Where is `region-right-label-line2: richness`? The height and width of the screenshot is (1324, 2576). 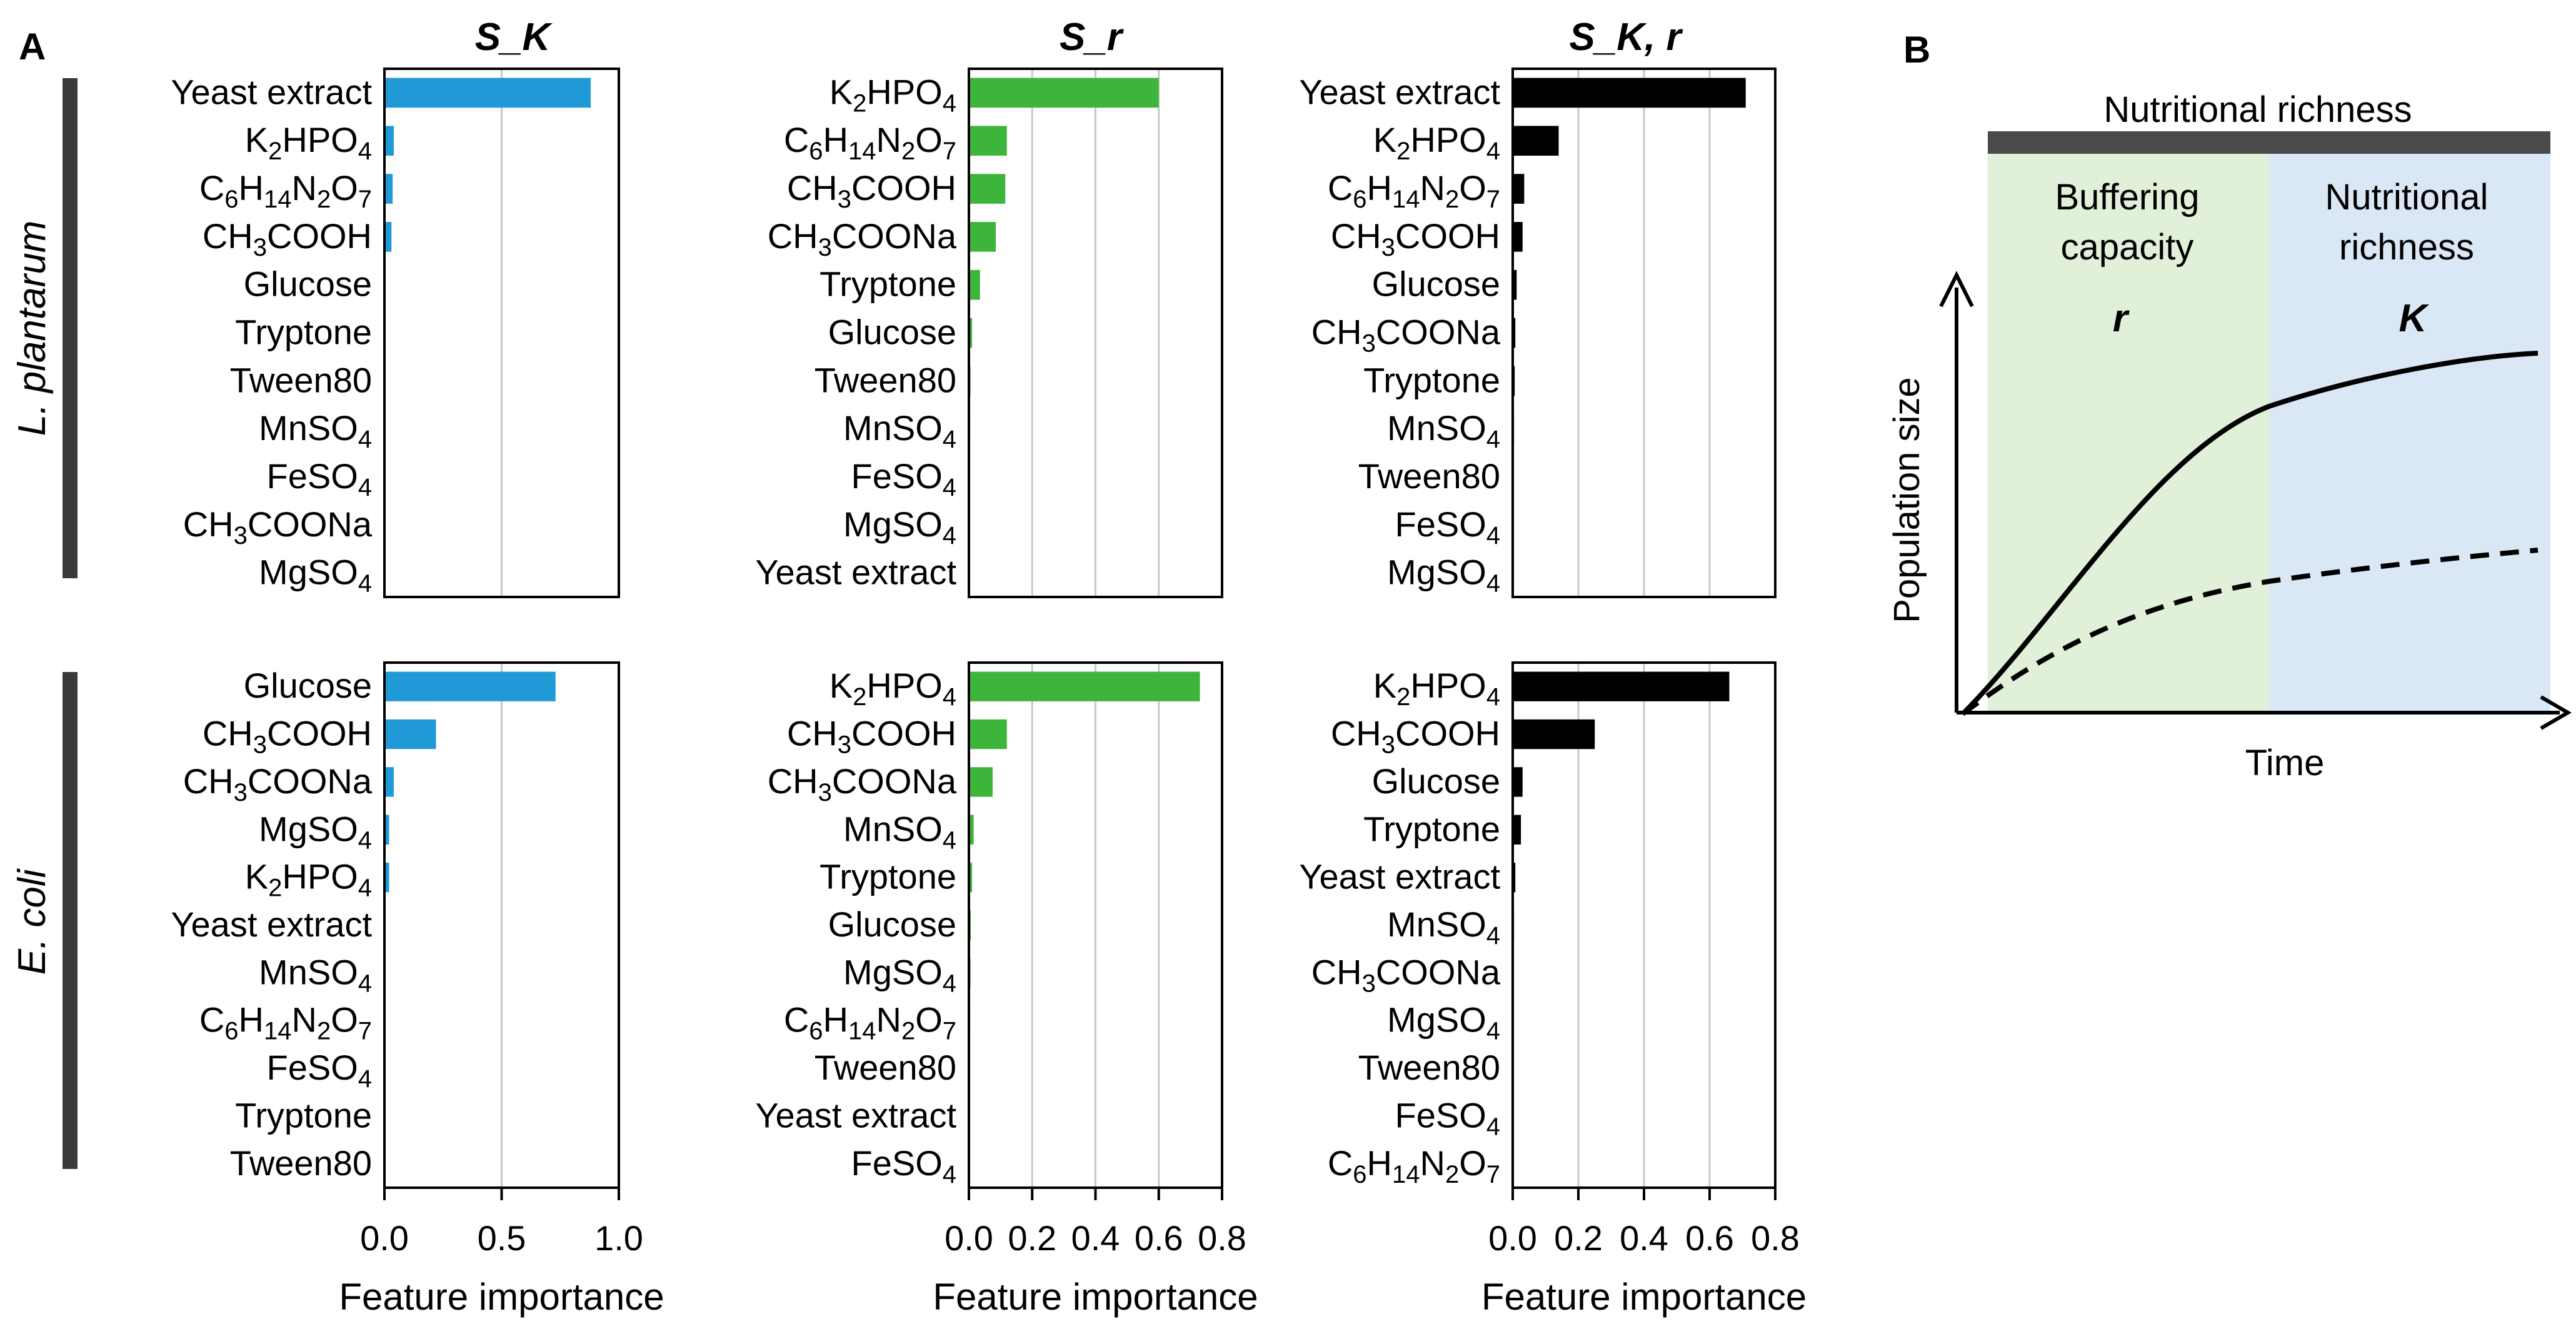
region-right-label-line2: richness is located at coordinates (2406, 247).